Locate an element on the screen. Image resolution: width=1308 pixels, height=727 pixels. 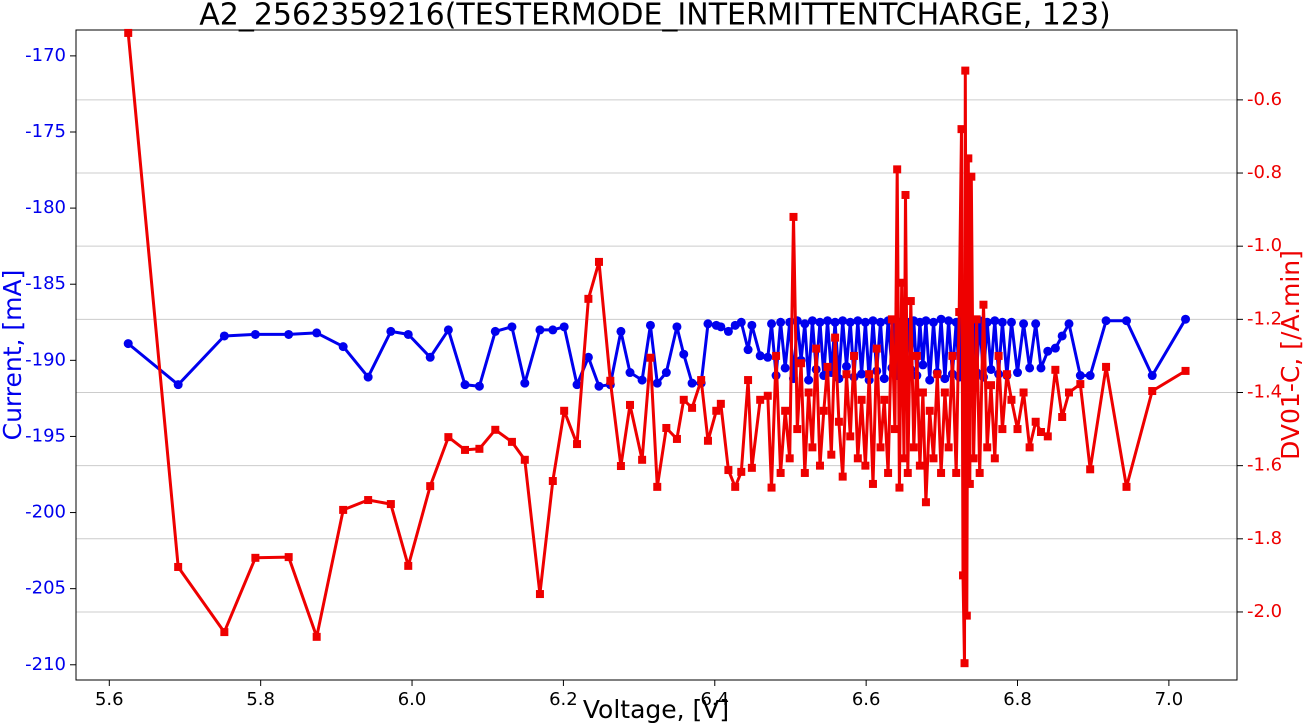
x-tick-label: 6.2 is located at coordinates (563, 699).